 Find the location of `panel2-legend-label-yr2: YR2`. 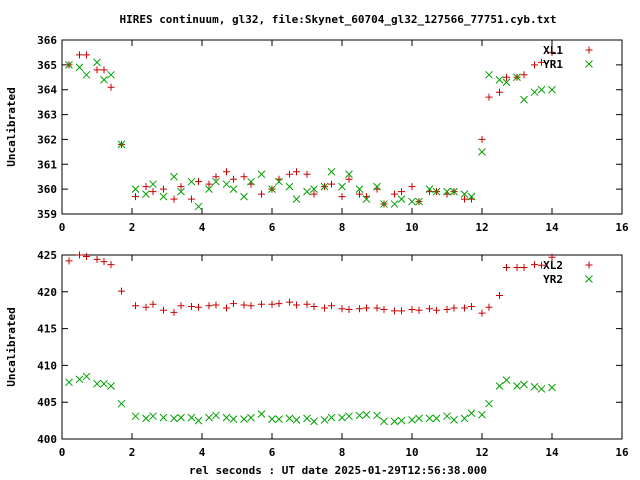

panel2-legend-label-yr2: YR2 is located at coordinates (553, 279).